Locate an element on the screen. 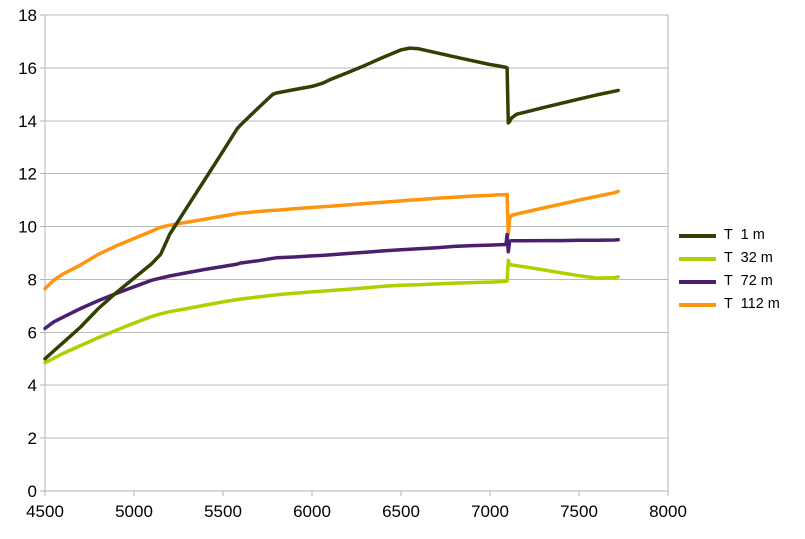 This screenshot has height=539, width=805. series-line-t-32-m is located at coordinates (331, 311).